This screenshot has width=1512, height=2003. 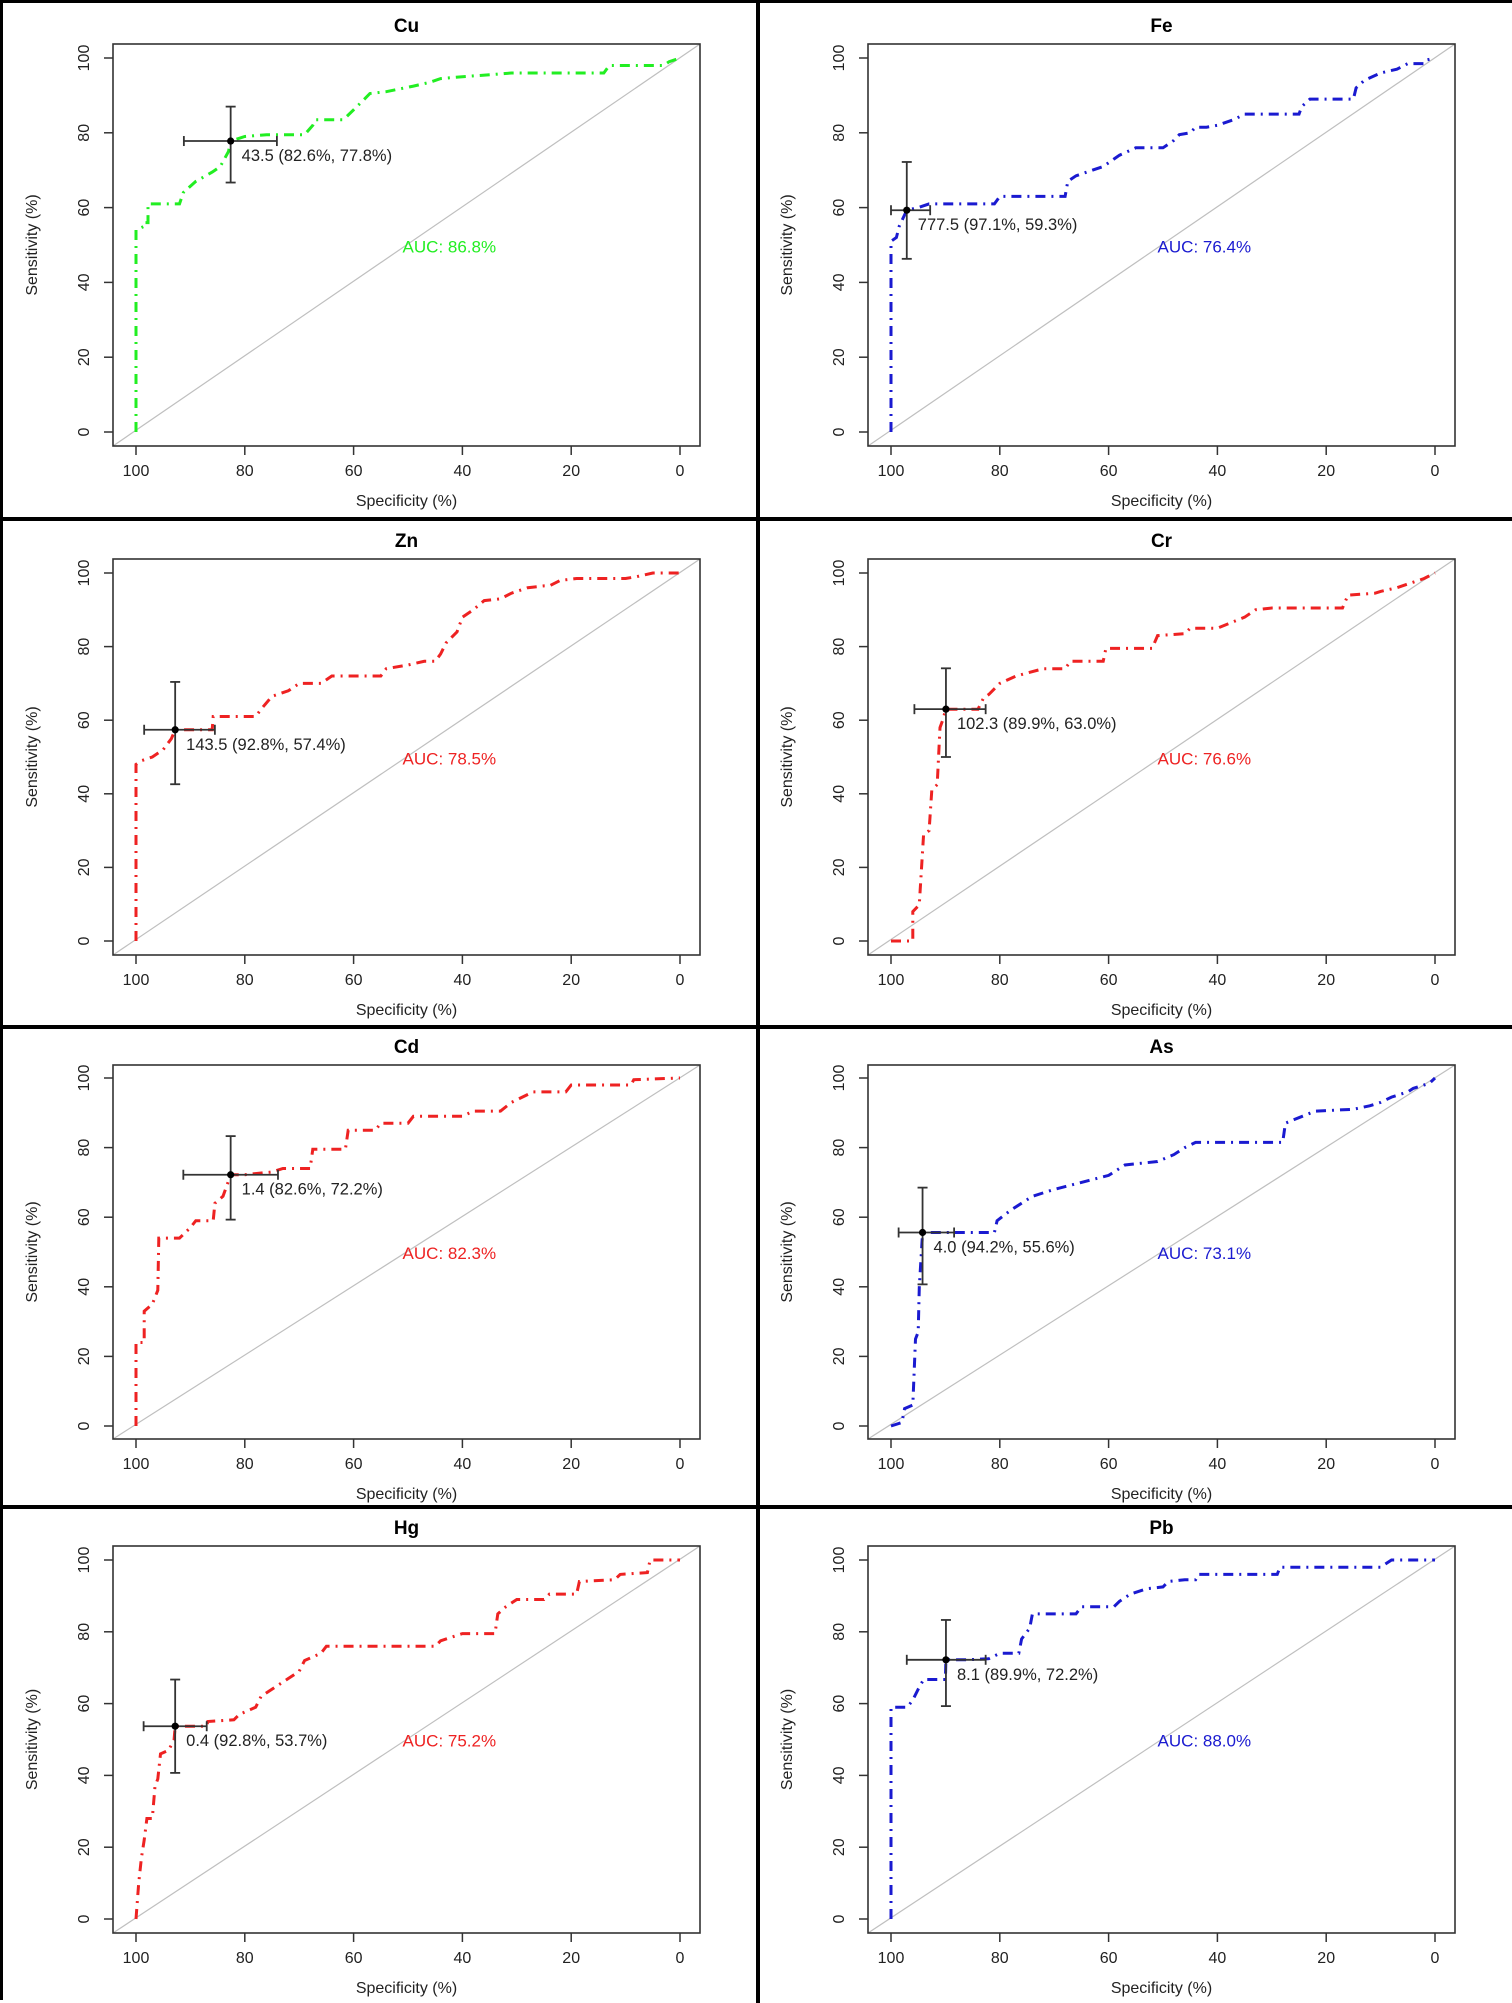 I want to click on roc-curve-cr, so click(x=1163, y=757).